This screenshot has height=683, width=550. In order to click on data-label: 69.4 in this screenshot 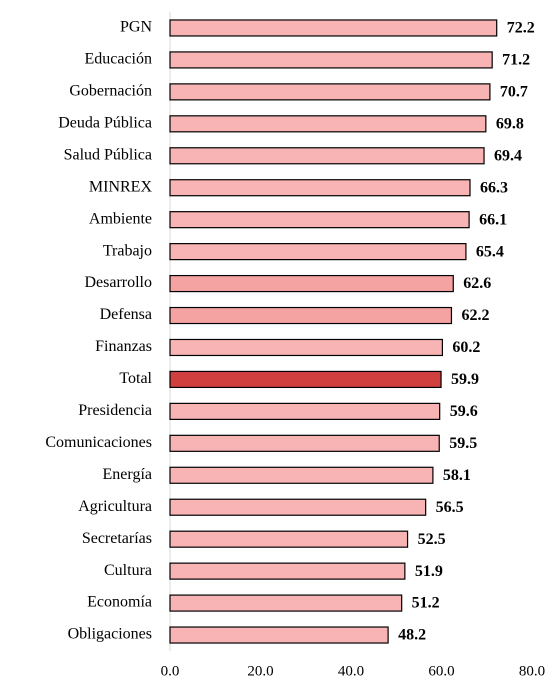, I will do `click(508, 155)`.